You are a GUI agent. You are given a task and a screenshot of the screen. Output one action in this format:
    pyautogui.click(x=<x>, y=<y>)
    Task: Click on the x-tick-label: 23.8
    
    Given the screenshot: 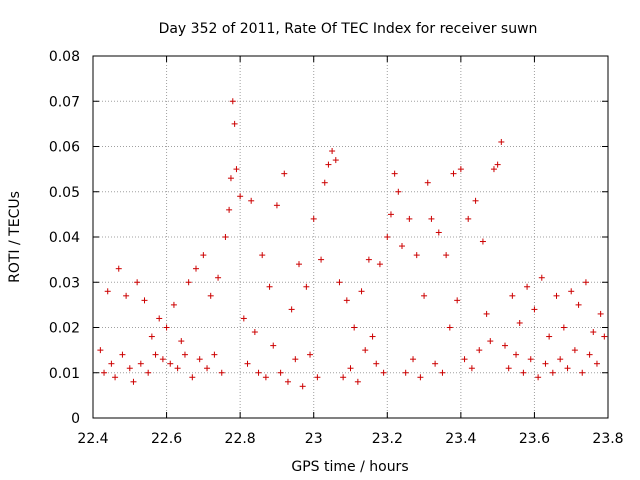 What is the action you would take?
    pyautogui.click(x=607, y=439)
    